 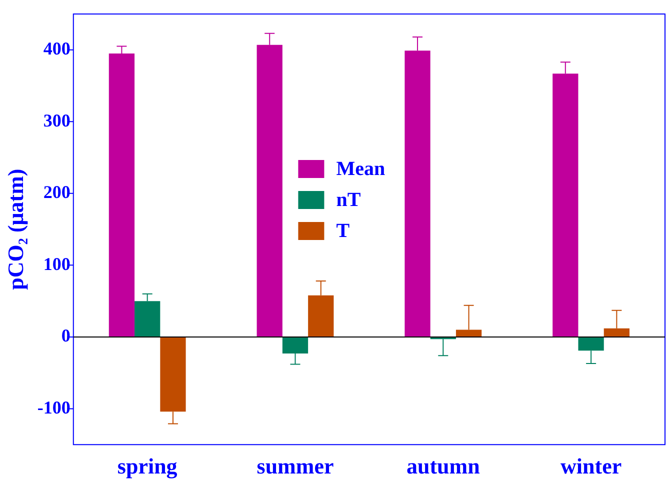 What do you see at coordinates (349, 200) in the screenshot?
I see `legend-label: nT` at bounding box center [349, 200].